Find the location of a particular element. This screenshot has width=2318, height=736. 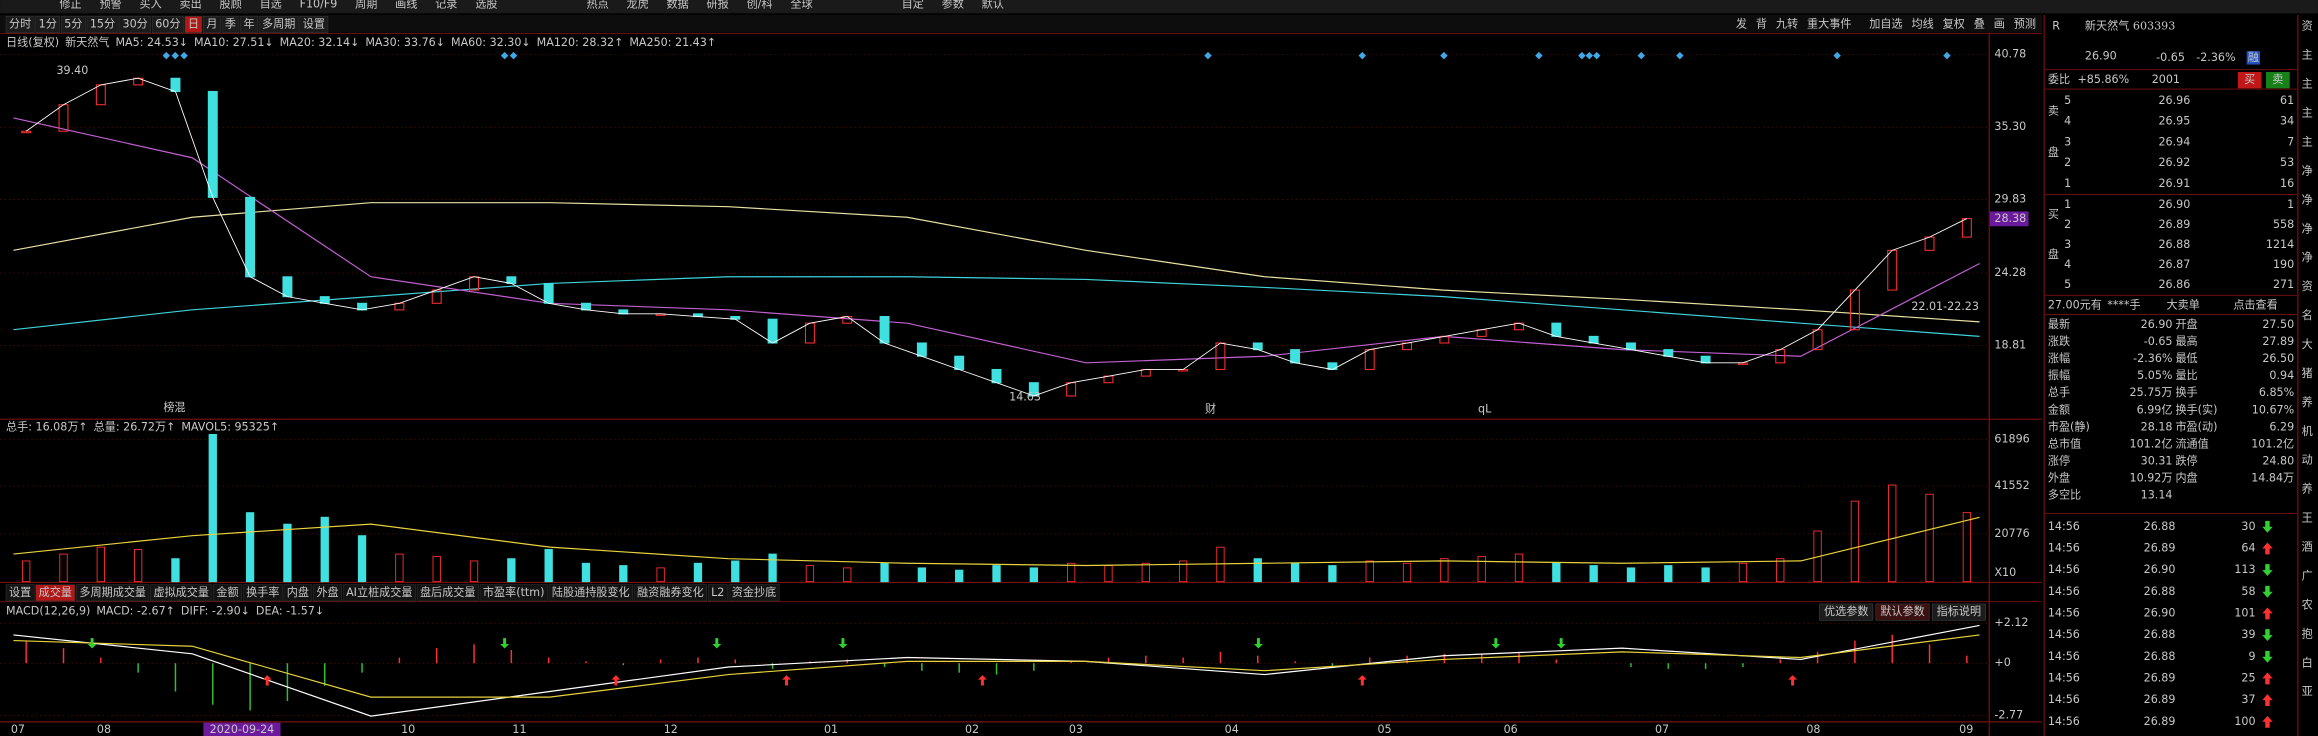

menu-item: 数据 is located at coordinates (678, 5).